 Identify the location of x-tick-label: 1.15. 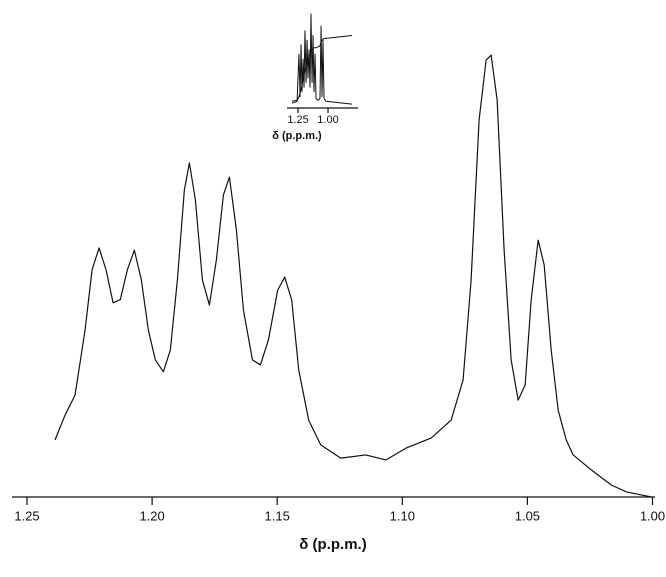
(277, 515).